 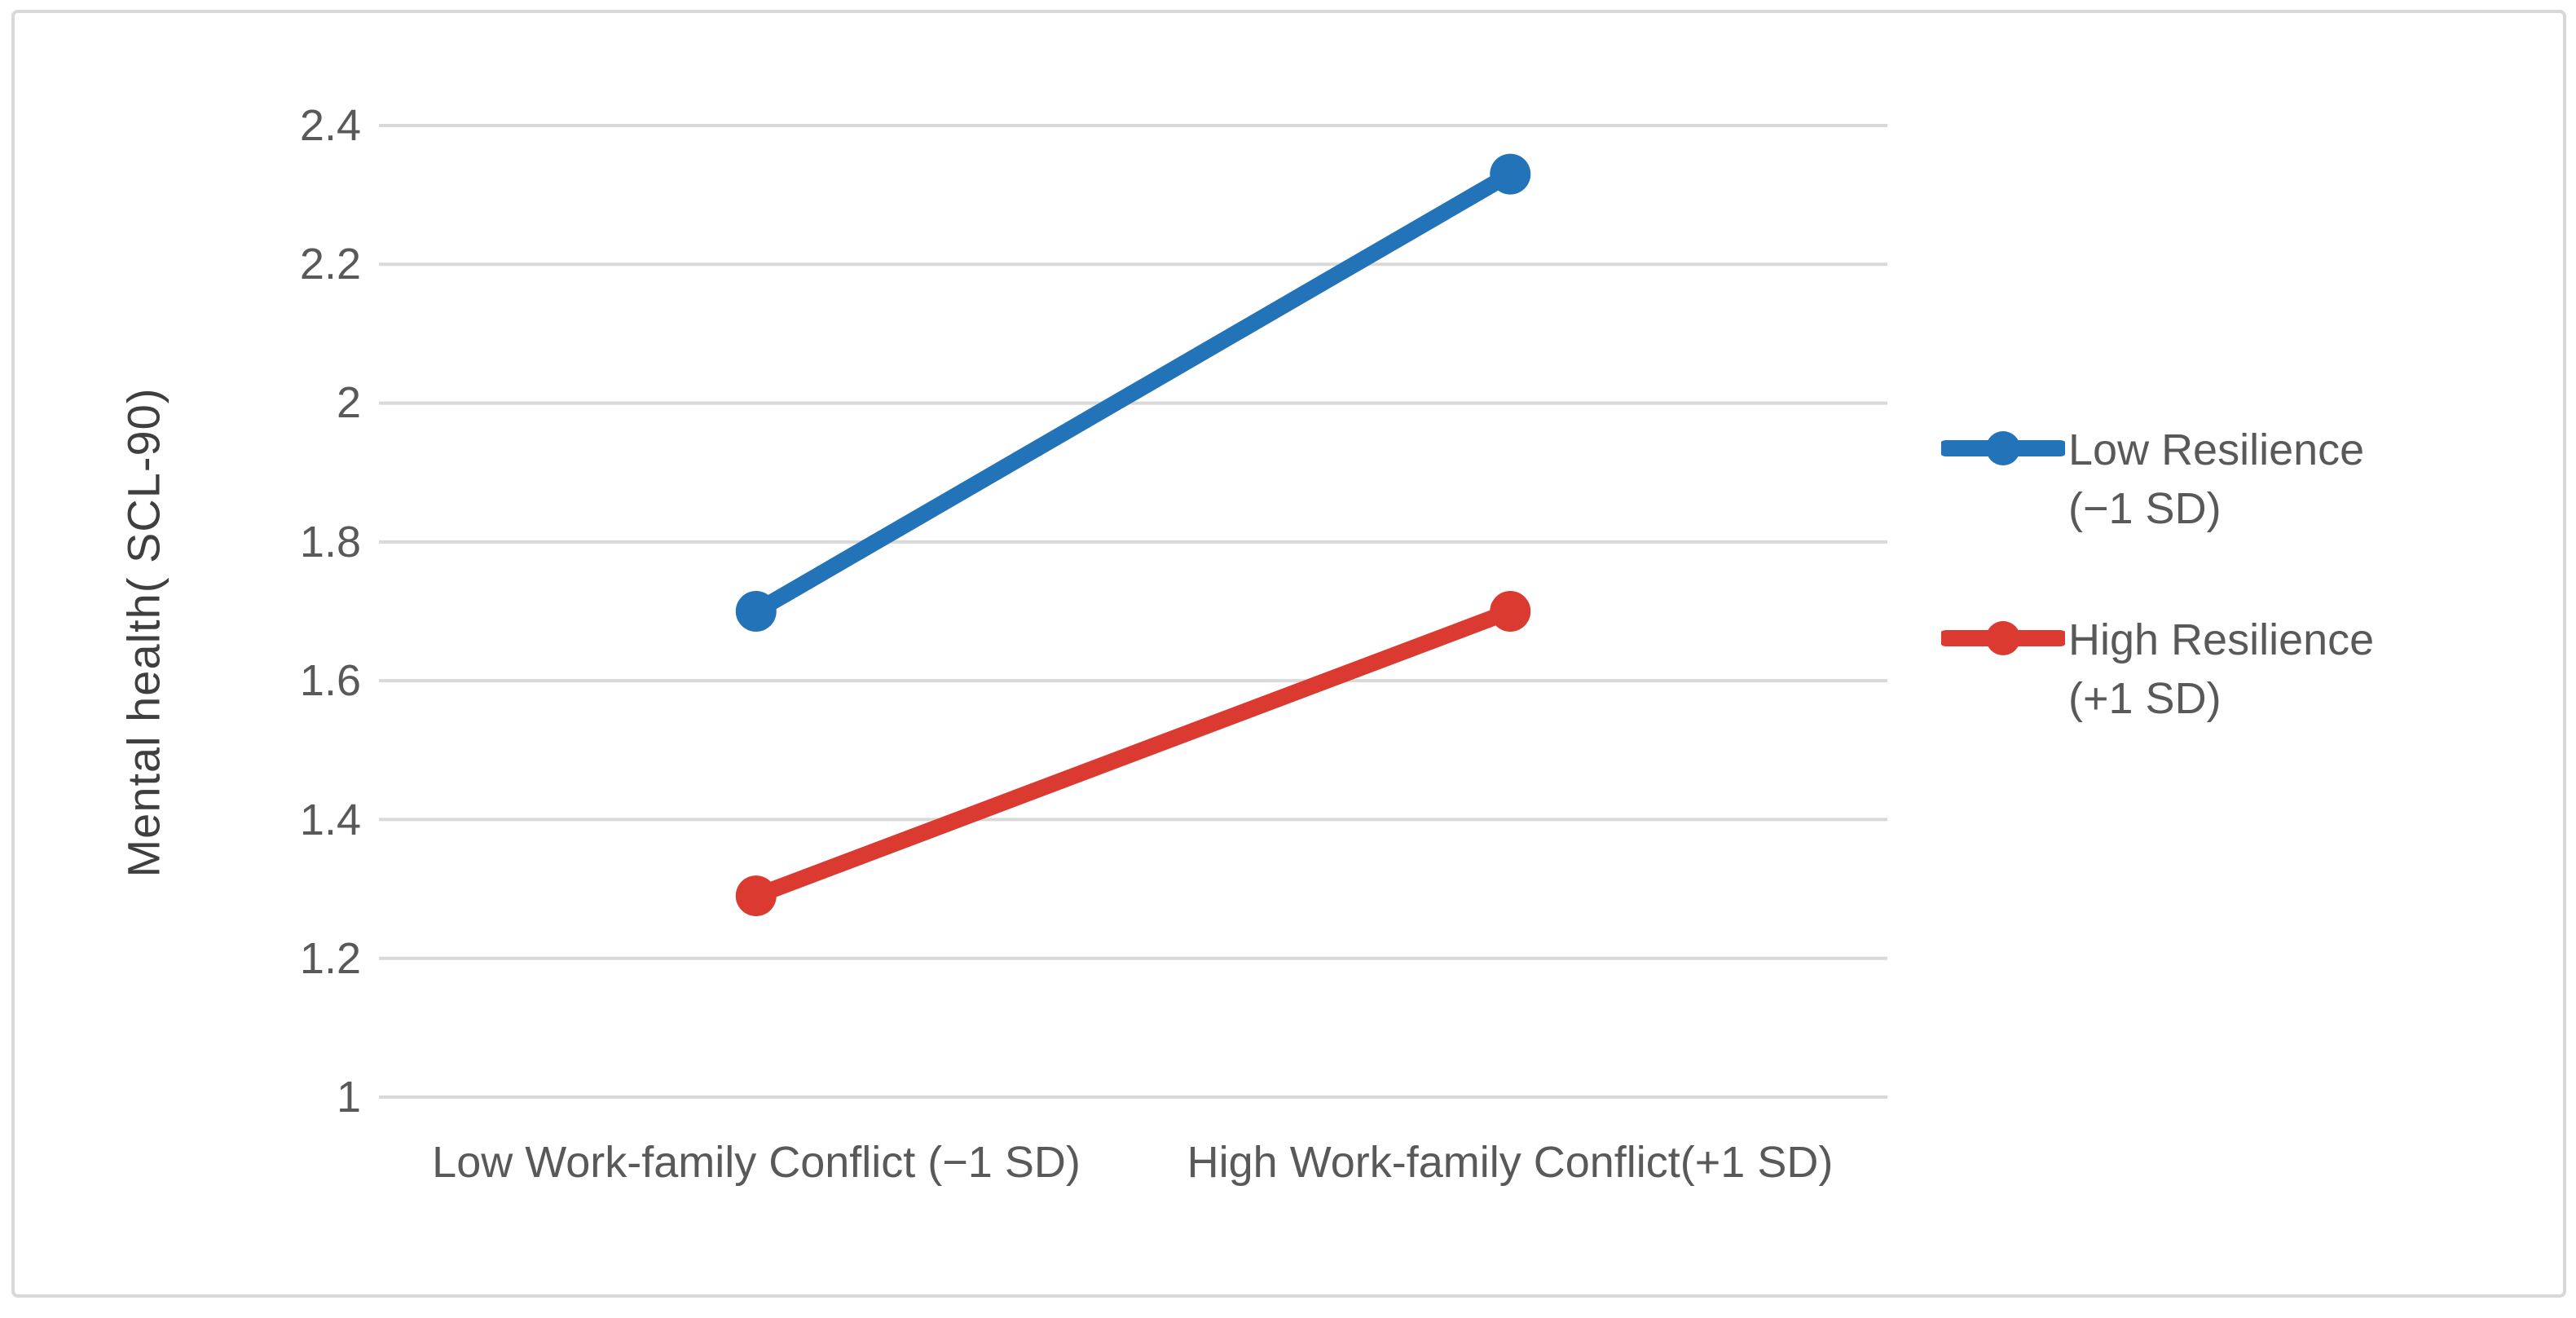 What do you see at coordinates (348, 402) in the screenshot?
I see `y-tick-label: 2` at bounding box center [348, 402].